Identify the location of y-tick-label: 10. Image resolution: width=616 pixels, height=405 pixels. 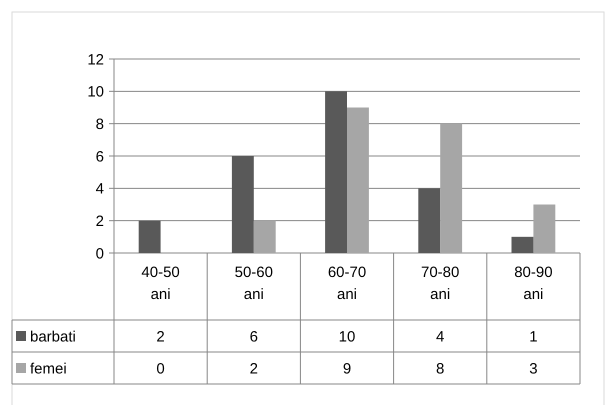
(95, 92).